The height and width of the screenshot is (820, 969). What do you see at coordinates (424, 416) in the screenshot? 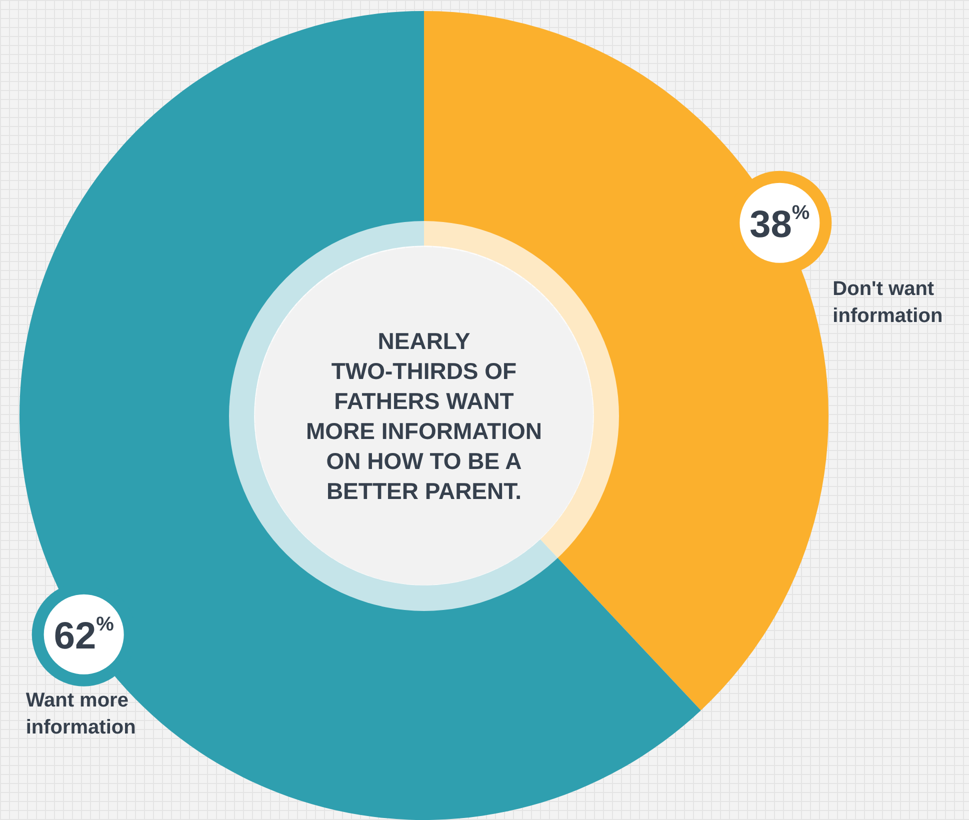
I see `text: NEARLY TWO-THIRDS OF FATHERS WANT MORE INFORMATION ON HOW TO BE A BETTER PARENT.` at bounding box center [424, 416].